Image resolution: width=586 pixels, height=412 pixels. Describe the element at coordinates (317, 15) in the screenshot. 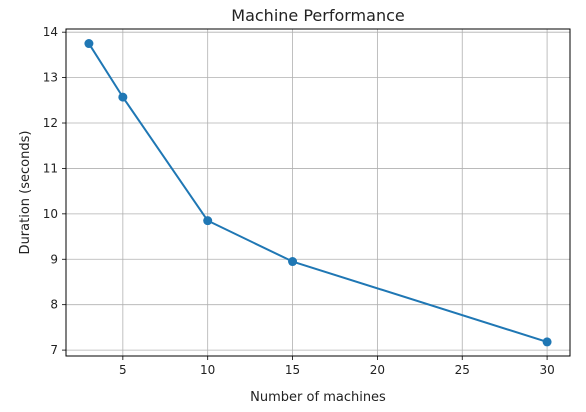

I see `chart-title: Machine Performance` at that location.